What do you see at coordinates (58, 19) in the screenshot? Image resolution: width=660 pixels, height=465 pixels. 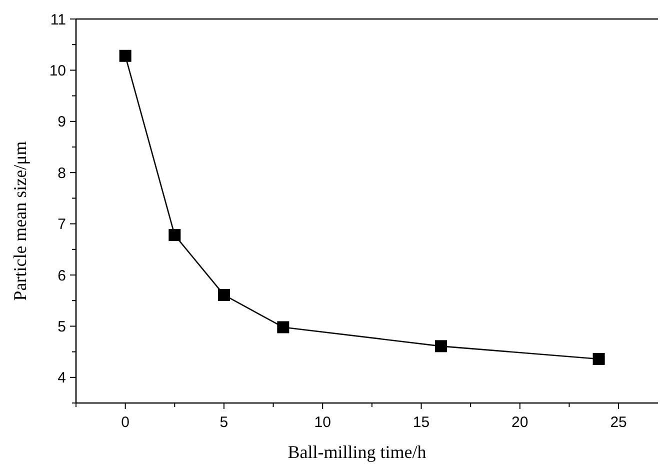 I see `y-tick-label: 11` at bounding box center [58, 19].